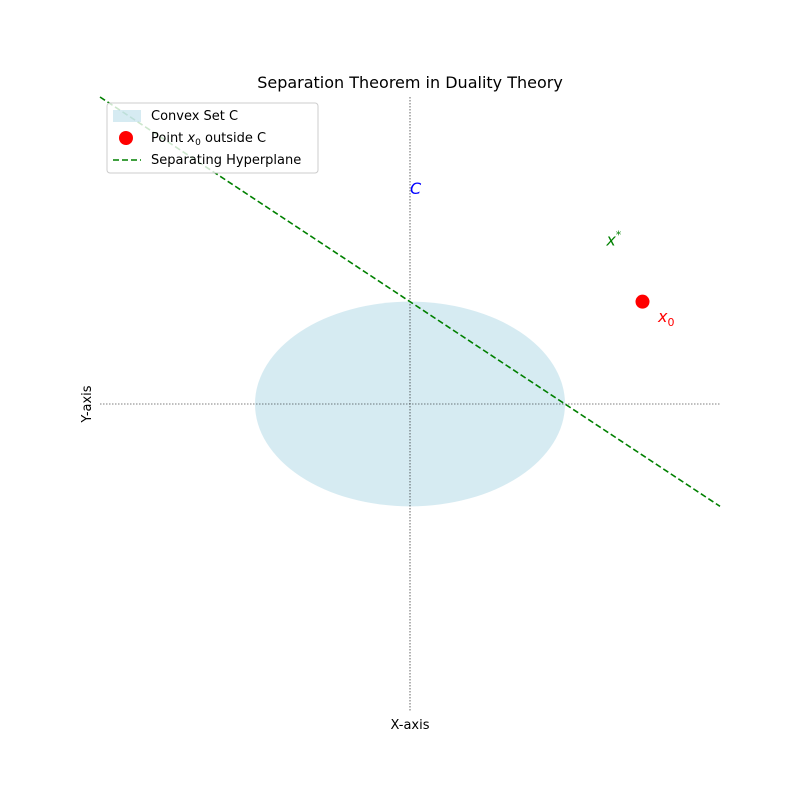 This screenshot has width=800, height=800. What do you see at coordinates (662, 316) in the screenshot?
I see `annotation-x0-symbol: x` at bounding box center [662, 316].